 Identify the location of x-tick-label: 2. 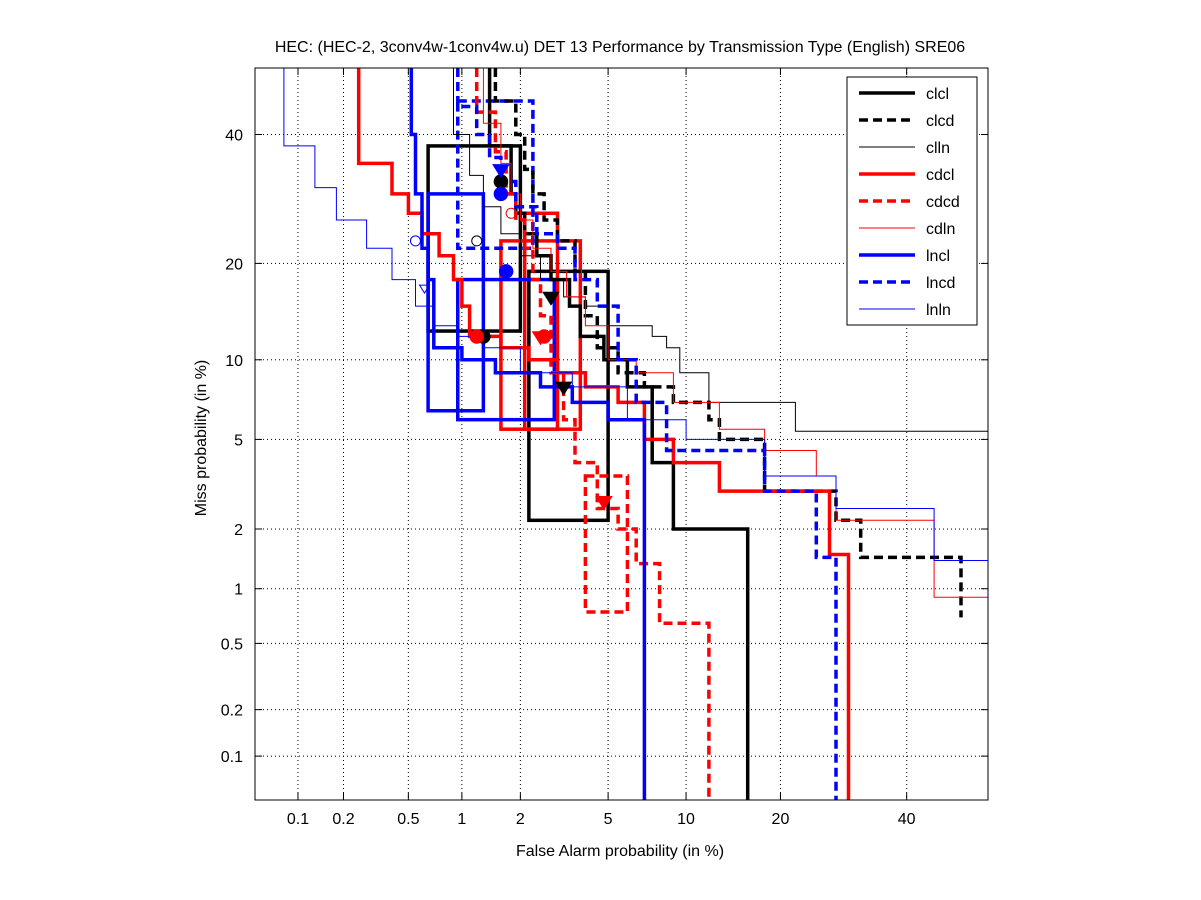
(520, 819).